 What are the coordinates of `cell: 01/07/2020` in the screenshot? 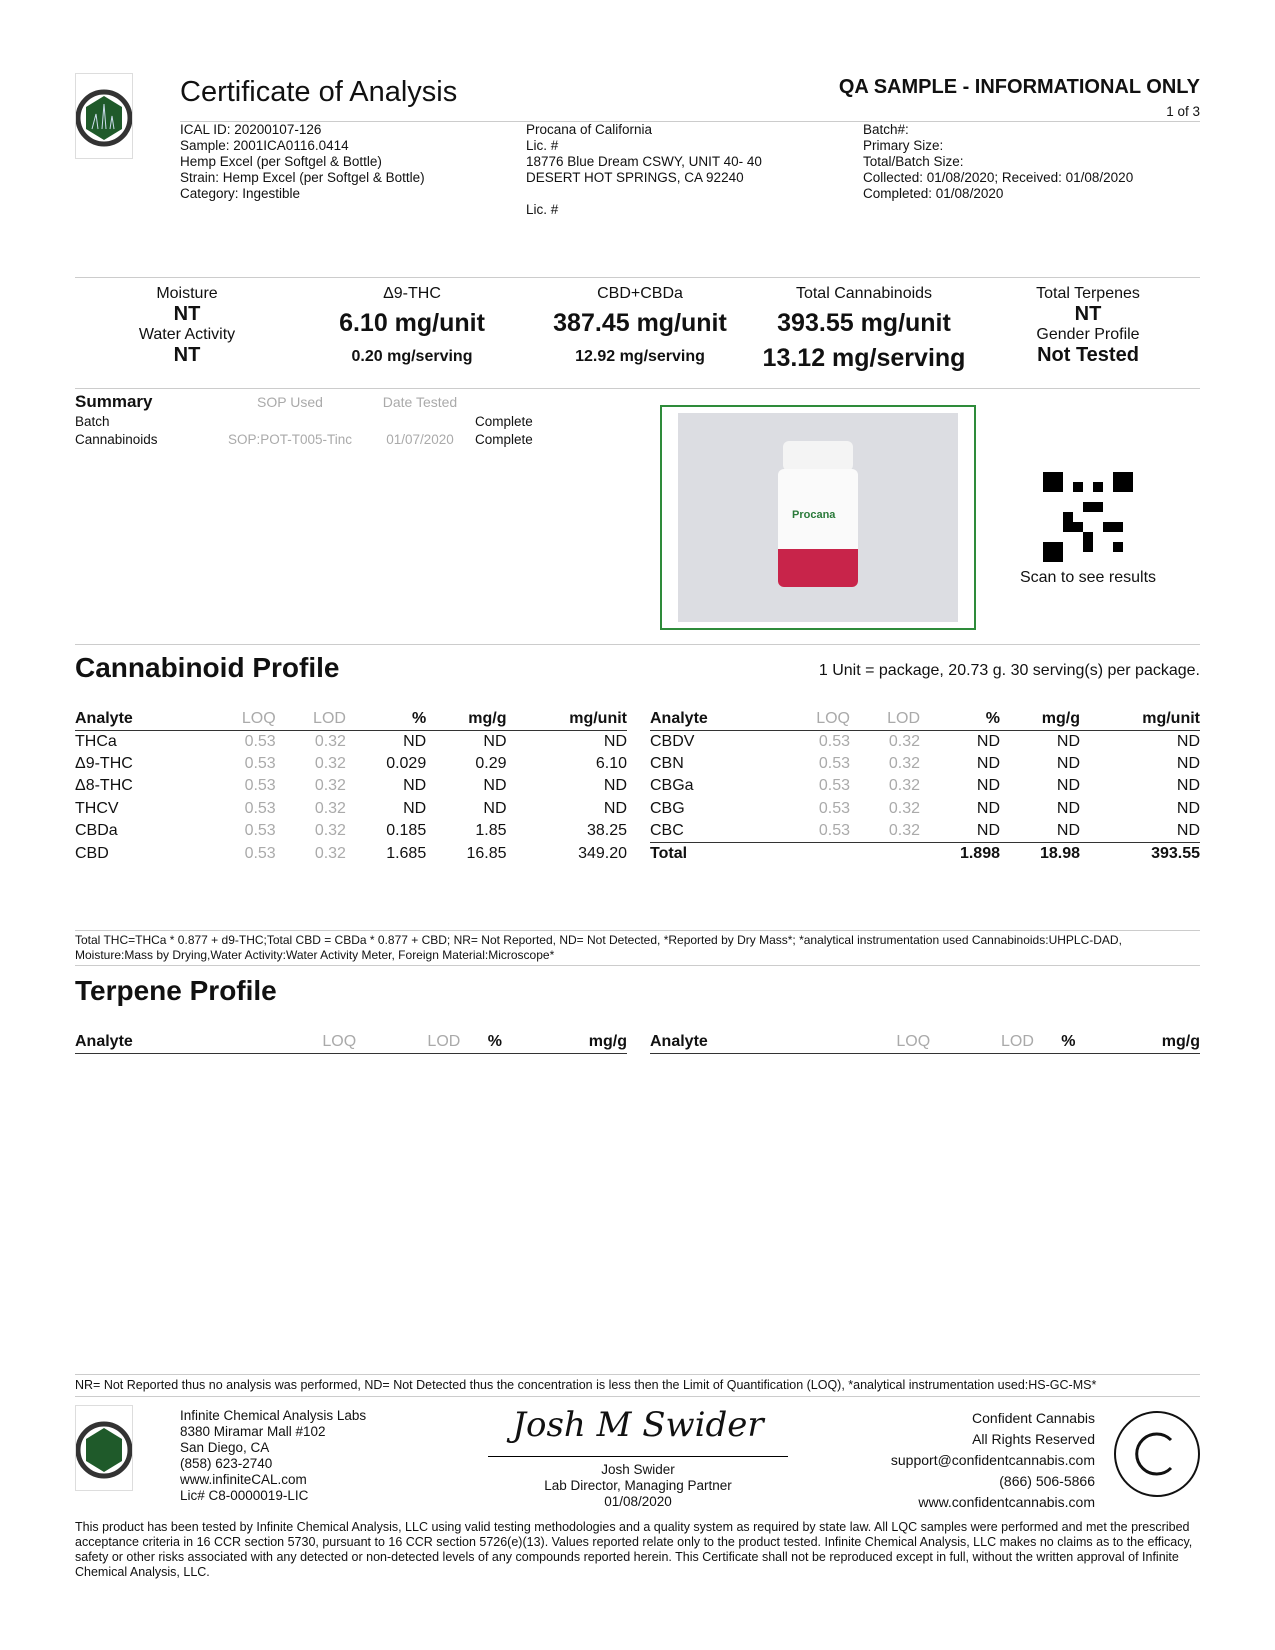 It's located at (420, 439).